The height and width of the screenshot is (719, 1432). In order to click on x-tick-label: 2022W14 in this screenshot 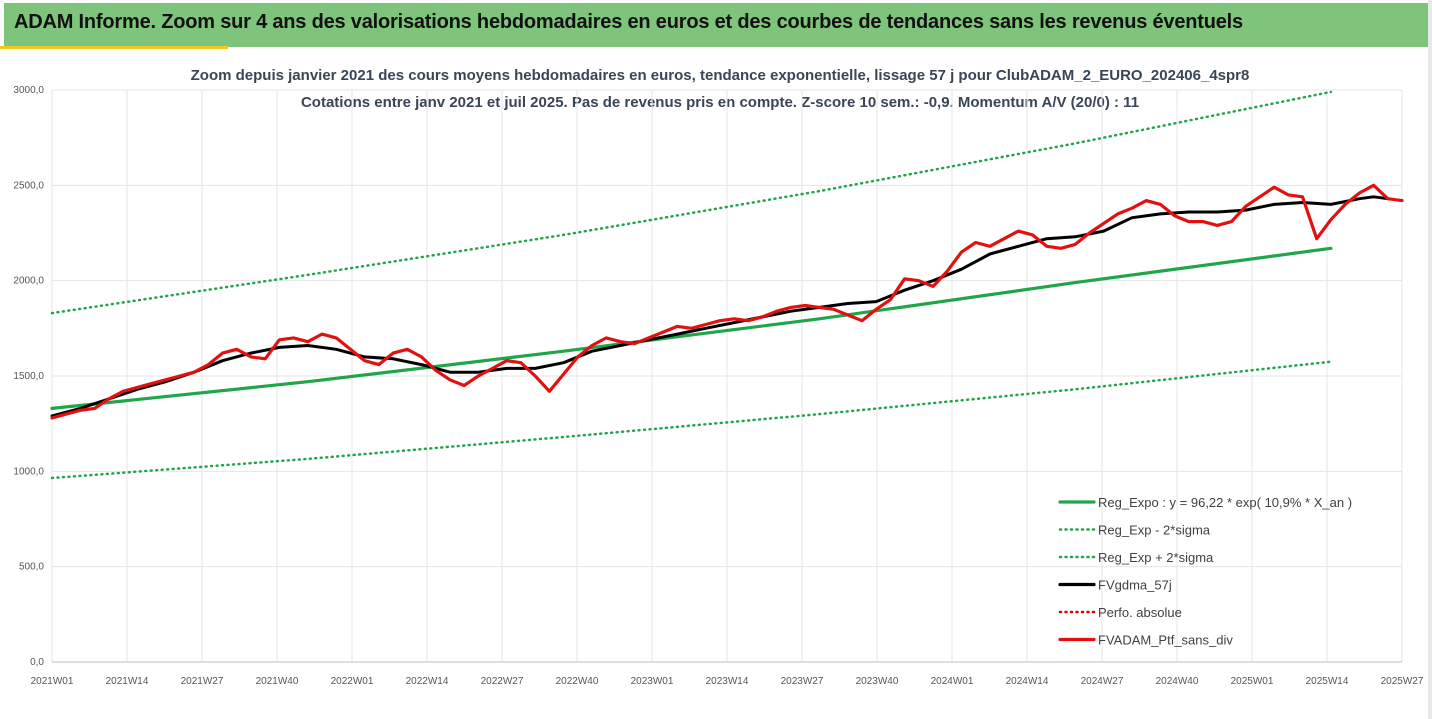, I will do `click(427, 681)`.